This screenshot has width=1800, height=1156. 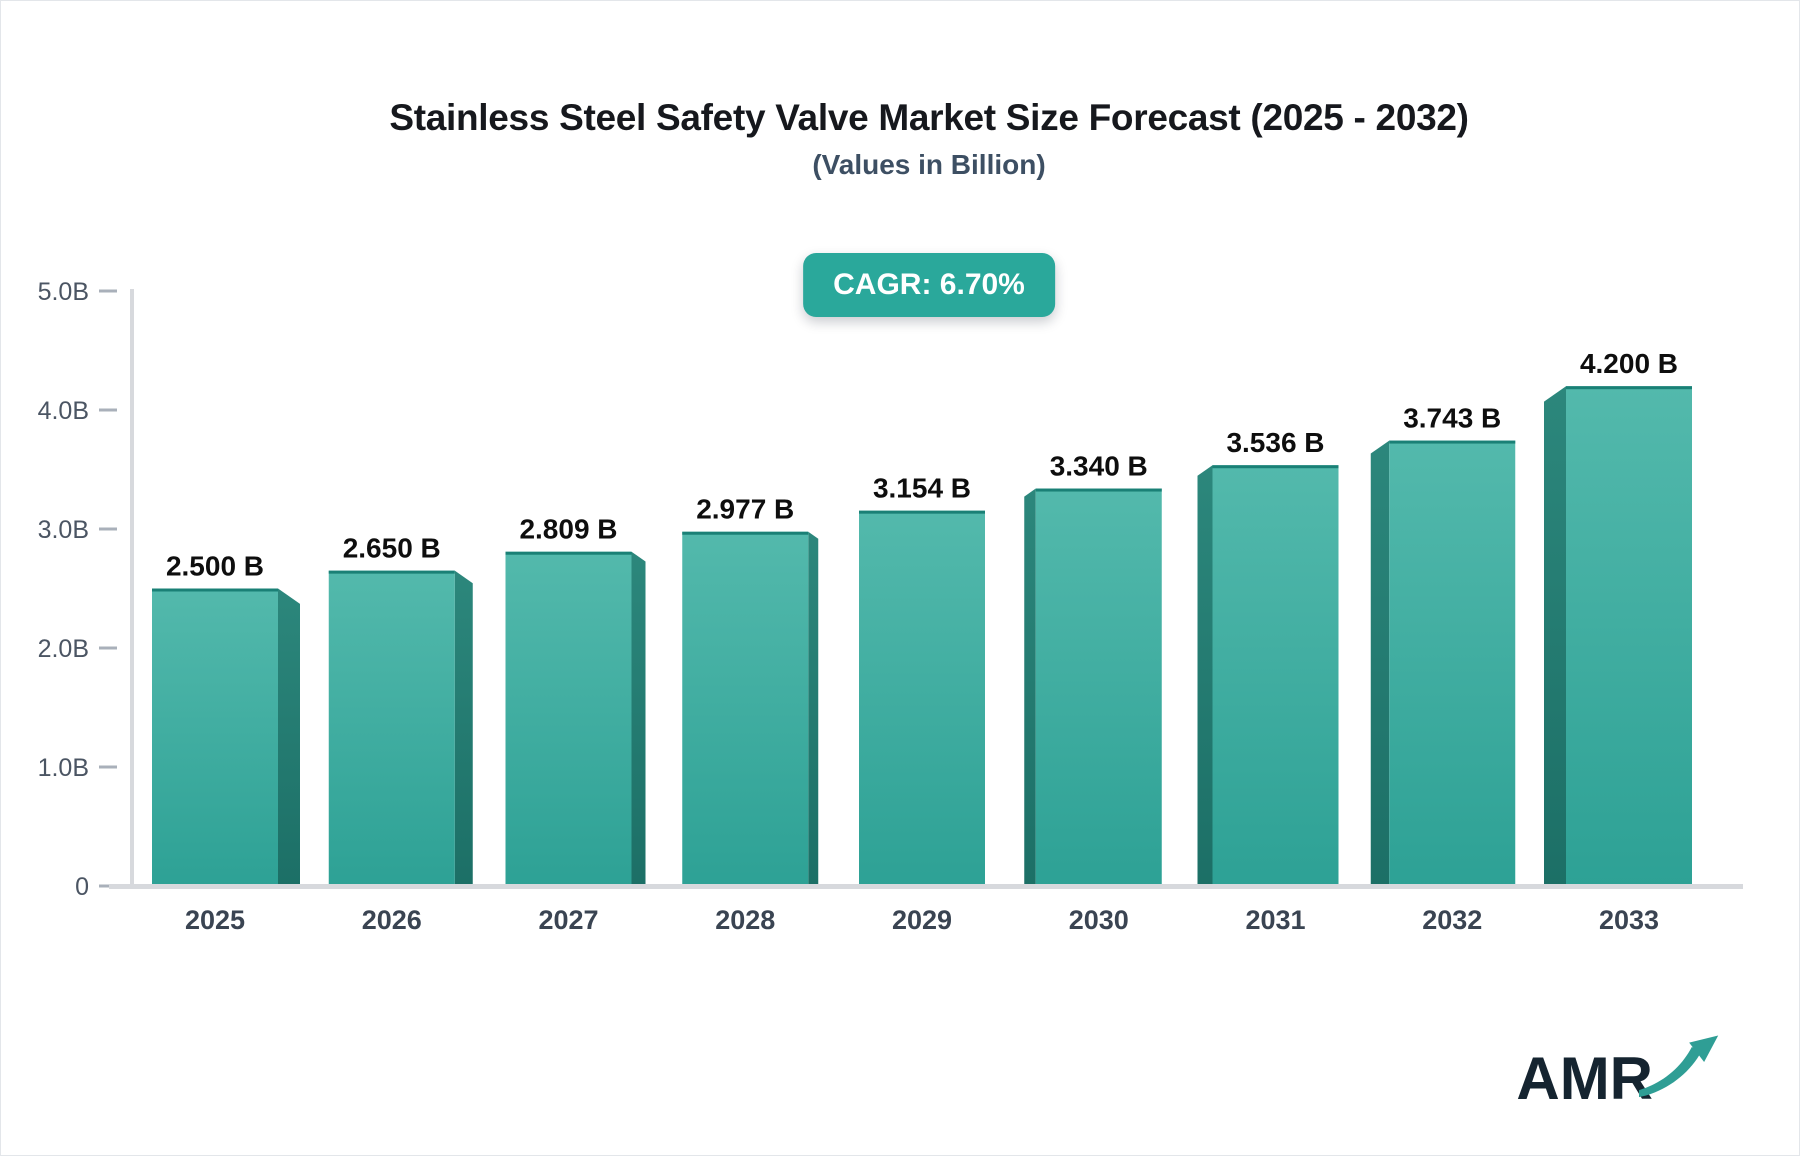 What do you see at coordinates (392, 920) in the screenshot?
I see `x-axis-label: 2026` at bounding box center [392, 920].